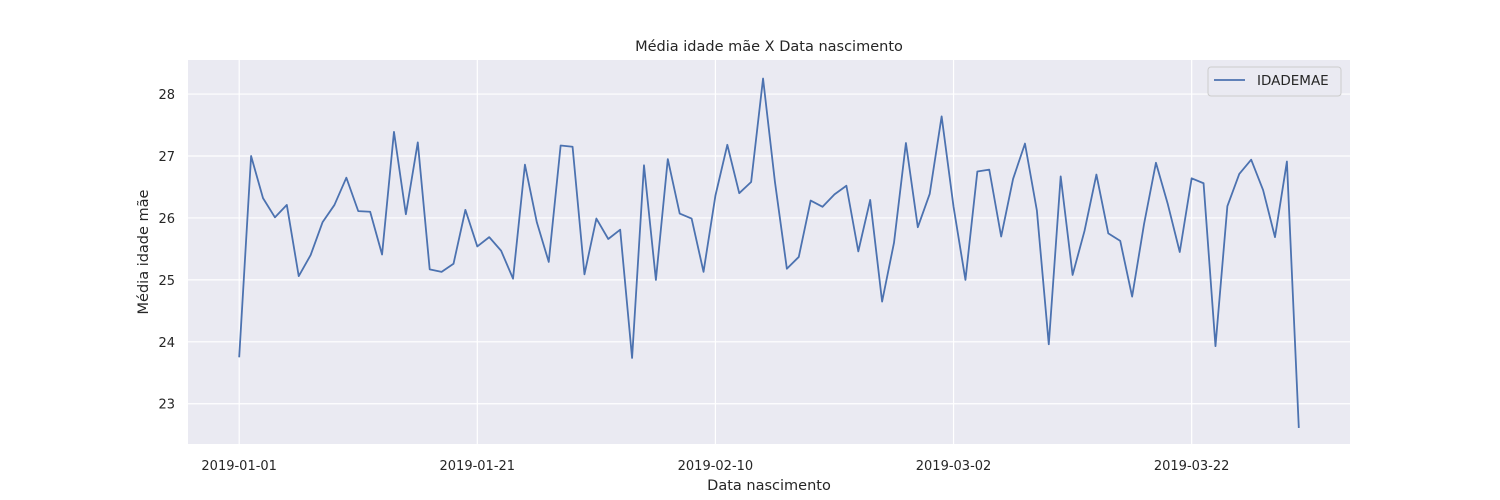  Describe the element at coordinates (1192, 466) in the screenshot. I see `x-tick-label: 2019-03-22` at that location.